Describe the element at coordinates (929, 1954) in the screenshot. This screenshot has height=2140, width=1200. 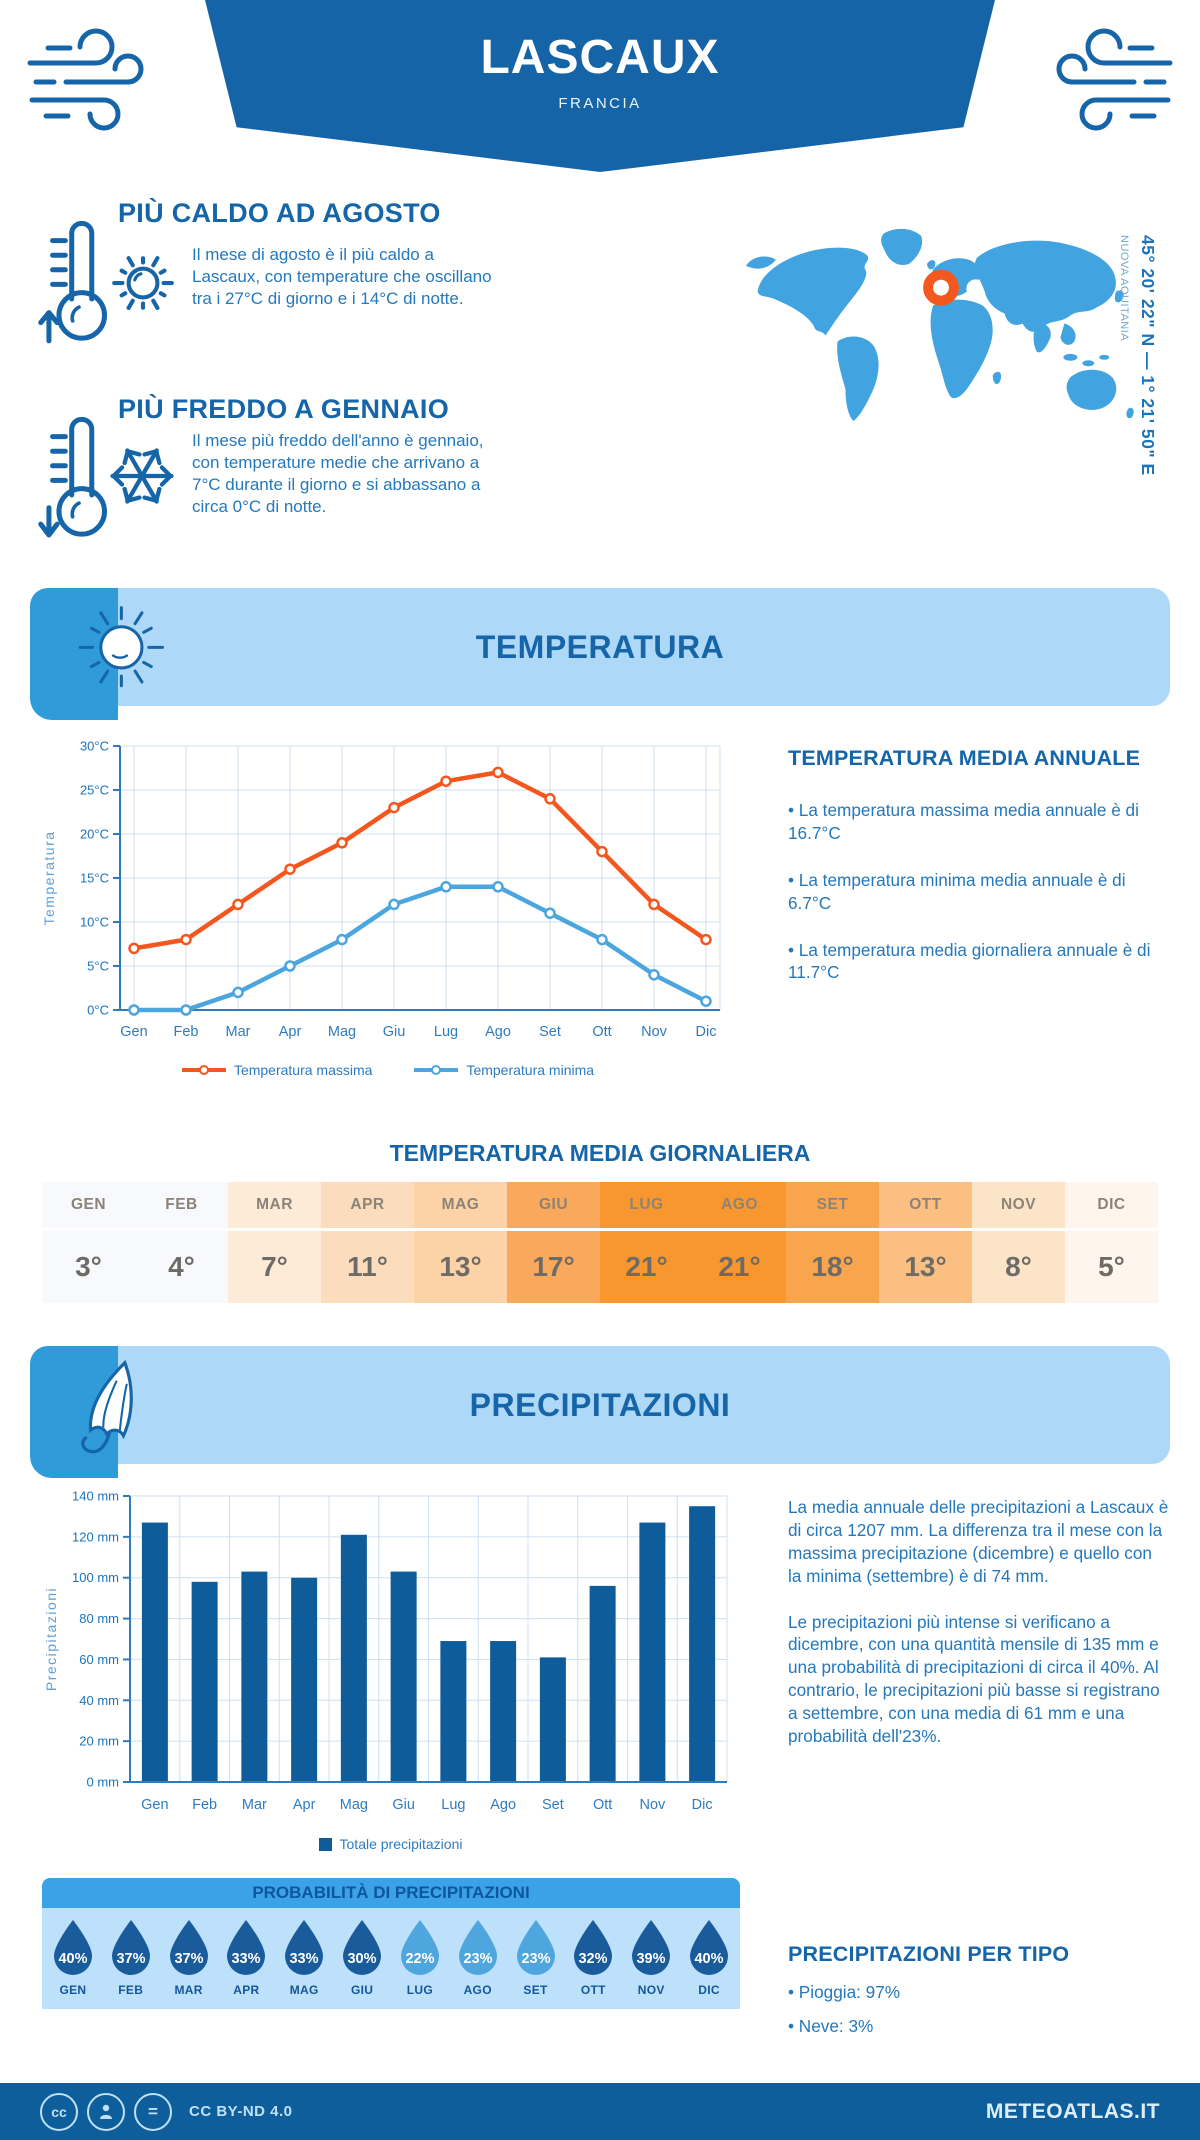
I see `precipitation-type-title: PRECIPITAZIONI PER TIPO` at that location.